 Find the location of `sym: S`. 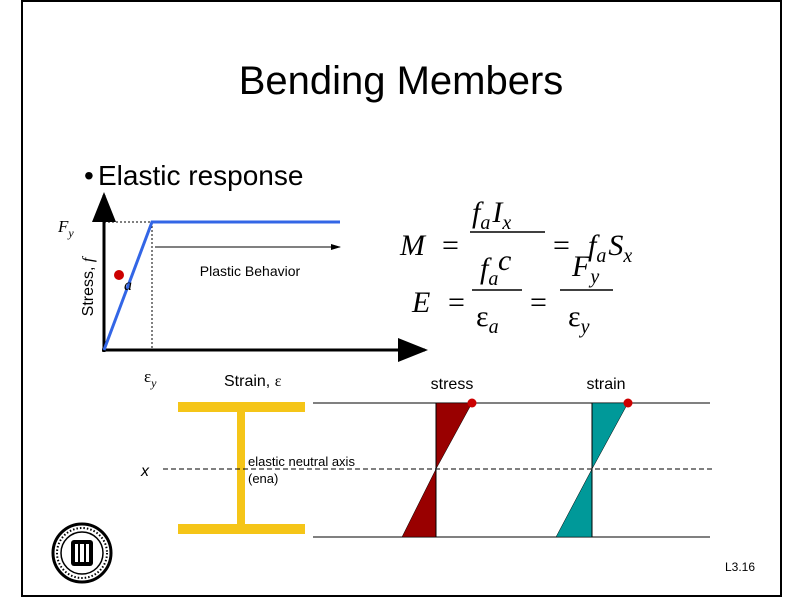

sym: S is located at coordinates (615, 245).